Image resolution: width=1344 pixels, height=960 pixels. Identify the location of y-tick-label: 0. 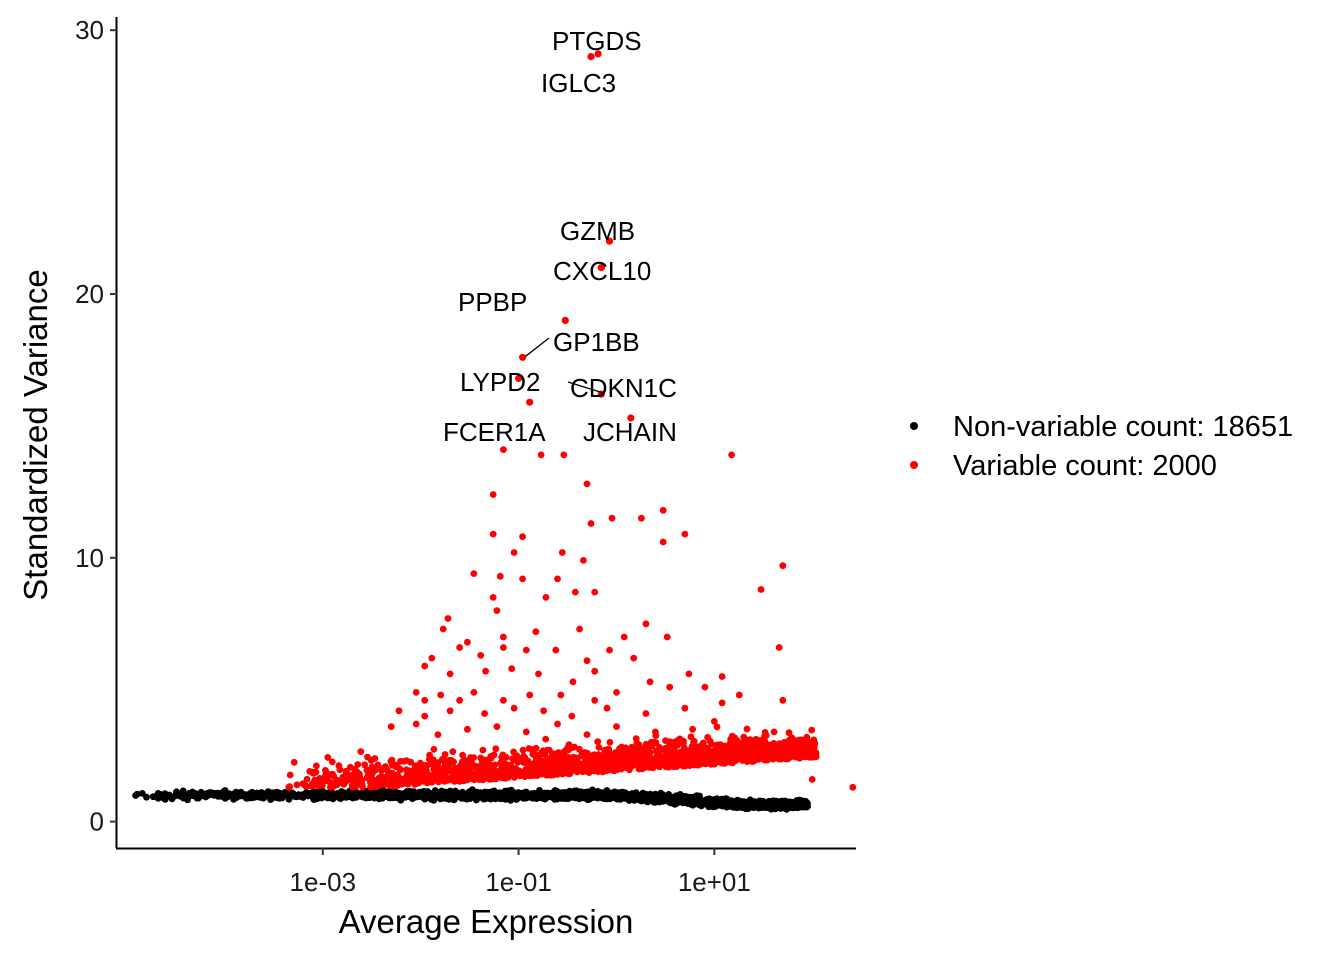
(97, 822).